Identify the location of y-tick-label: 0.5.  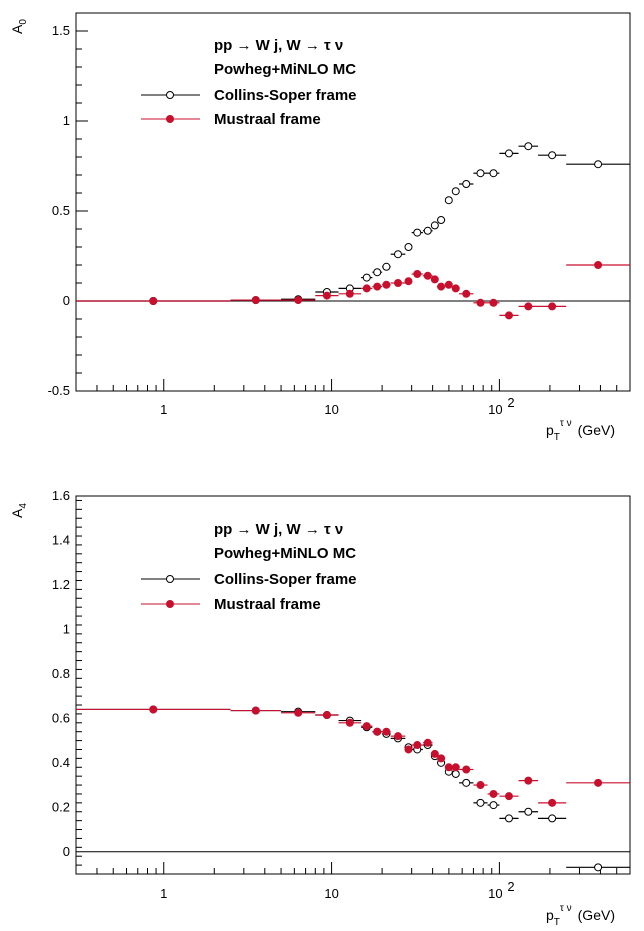
(61, 210).